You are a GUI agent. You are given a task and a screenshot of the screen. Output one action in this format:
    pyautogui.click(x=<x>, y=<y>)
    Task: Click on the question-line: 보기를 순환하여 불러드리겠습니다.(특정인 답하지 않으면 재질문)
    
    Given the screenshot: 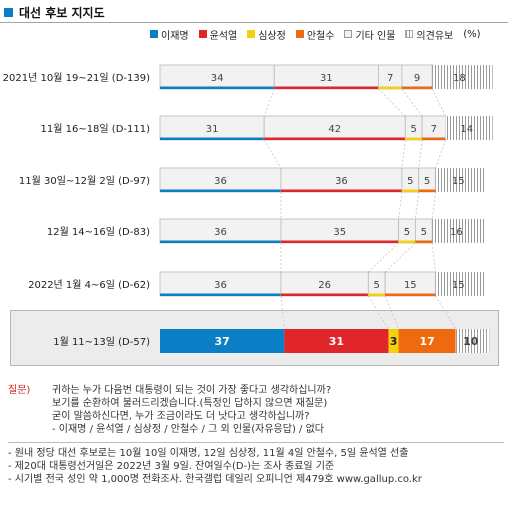 What is the action you would take?
    pyautogui.click(x=190, y=403)
    